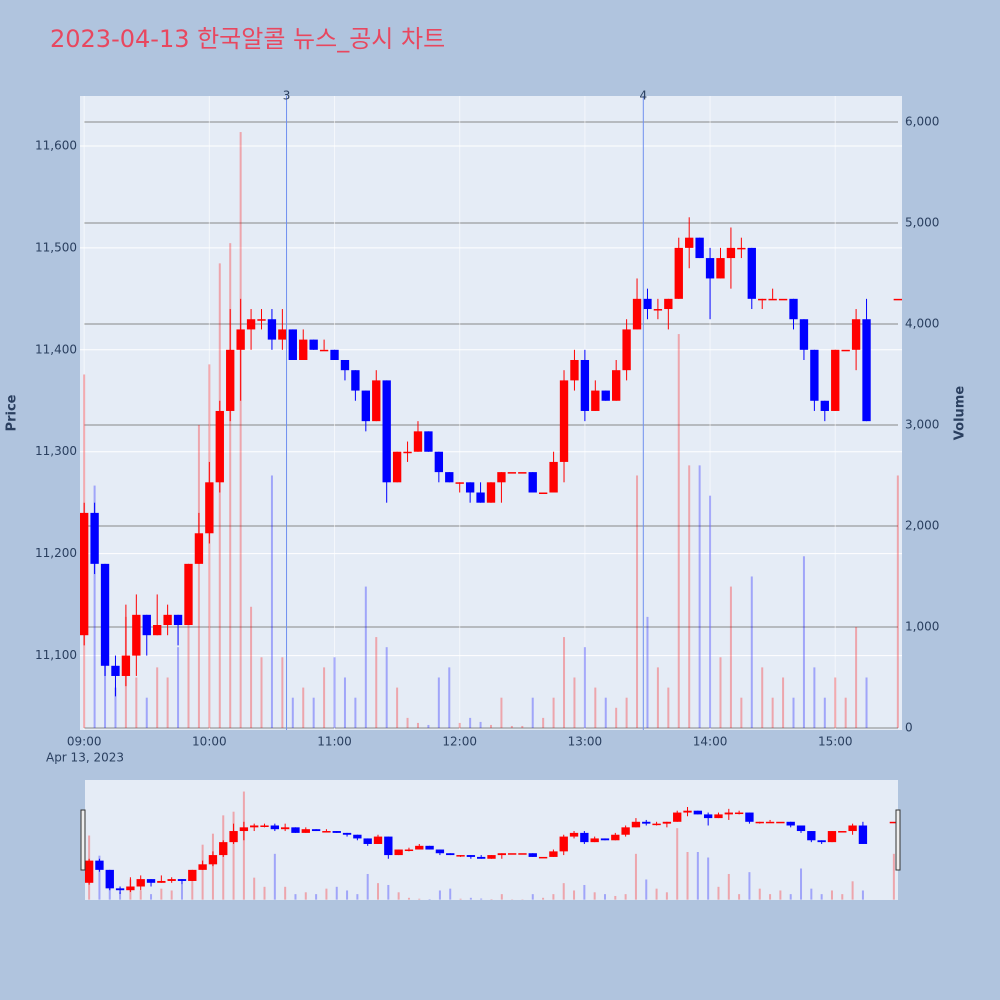 This screenshot has height=1000, width=1000. What do you see at coordinates (209, 742) in the screenshot?
I see `x-tick-label: 10:00` at bounding box center [209, 742].